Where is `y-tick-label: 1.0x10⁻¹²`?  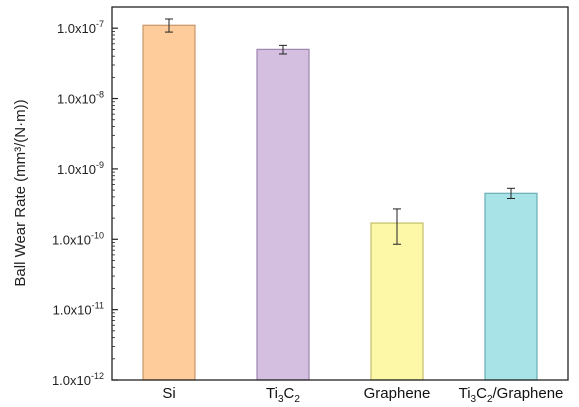 y-tick-label: 1.0x10⁻¹² is located at coordinates (78, 379).